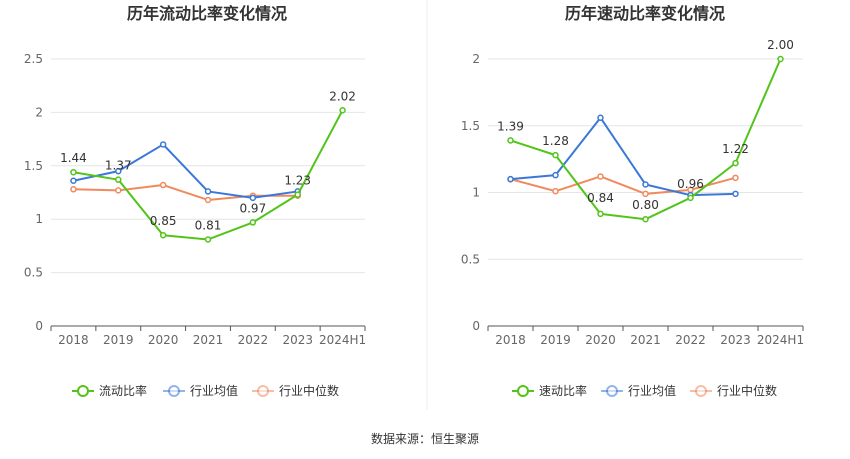 The height and width of the screenshot is (459, 850). What do you see at coordinates (563, 390) in the screenshot?
I see `legend-label: 速动比率` at bounding box center [563, 390].